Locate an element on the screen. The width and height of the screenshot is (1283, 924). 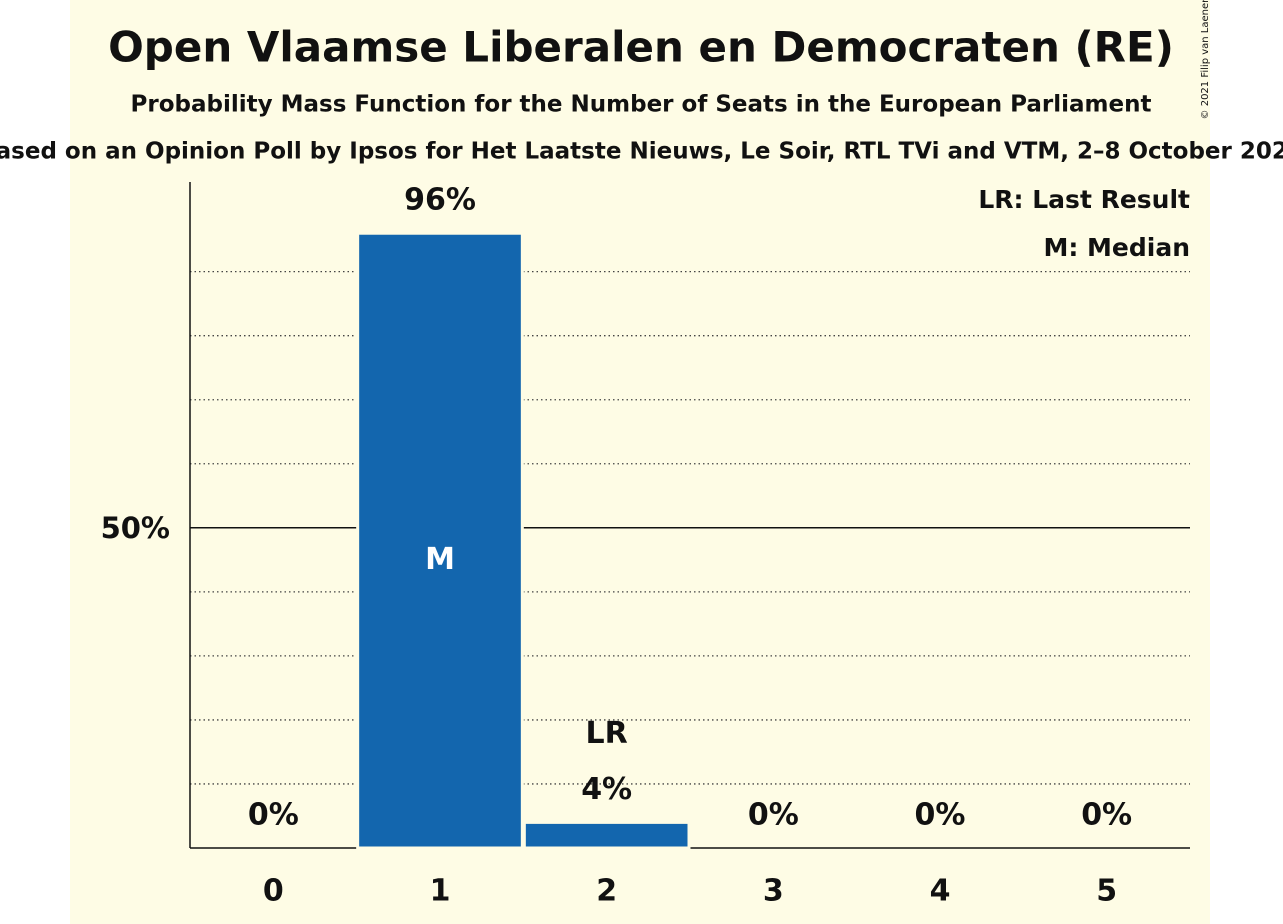
x-tick-label: 0 is located at coordinates (273, 891).